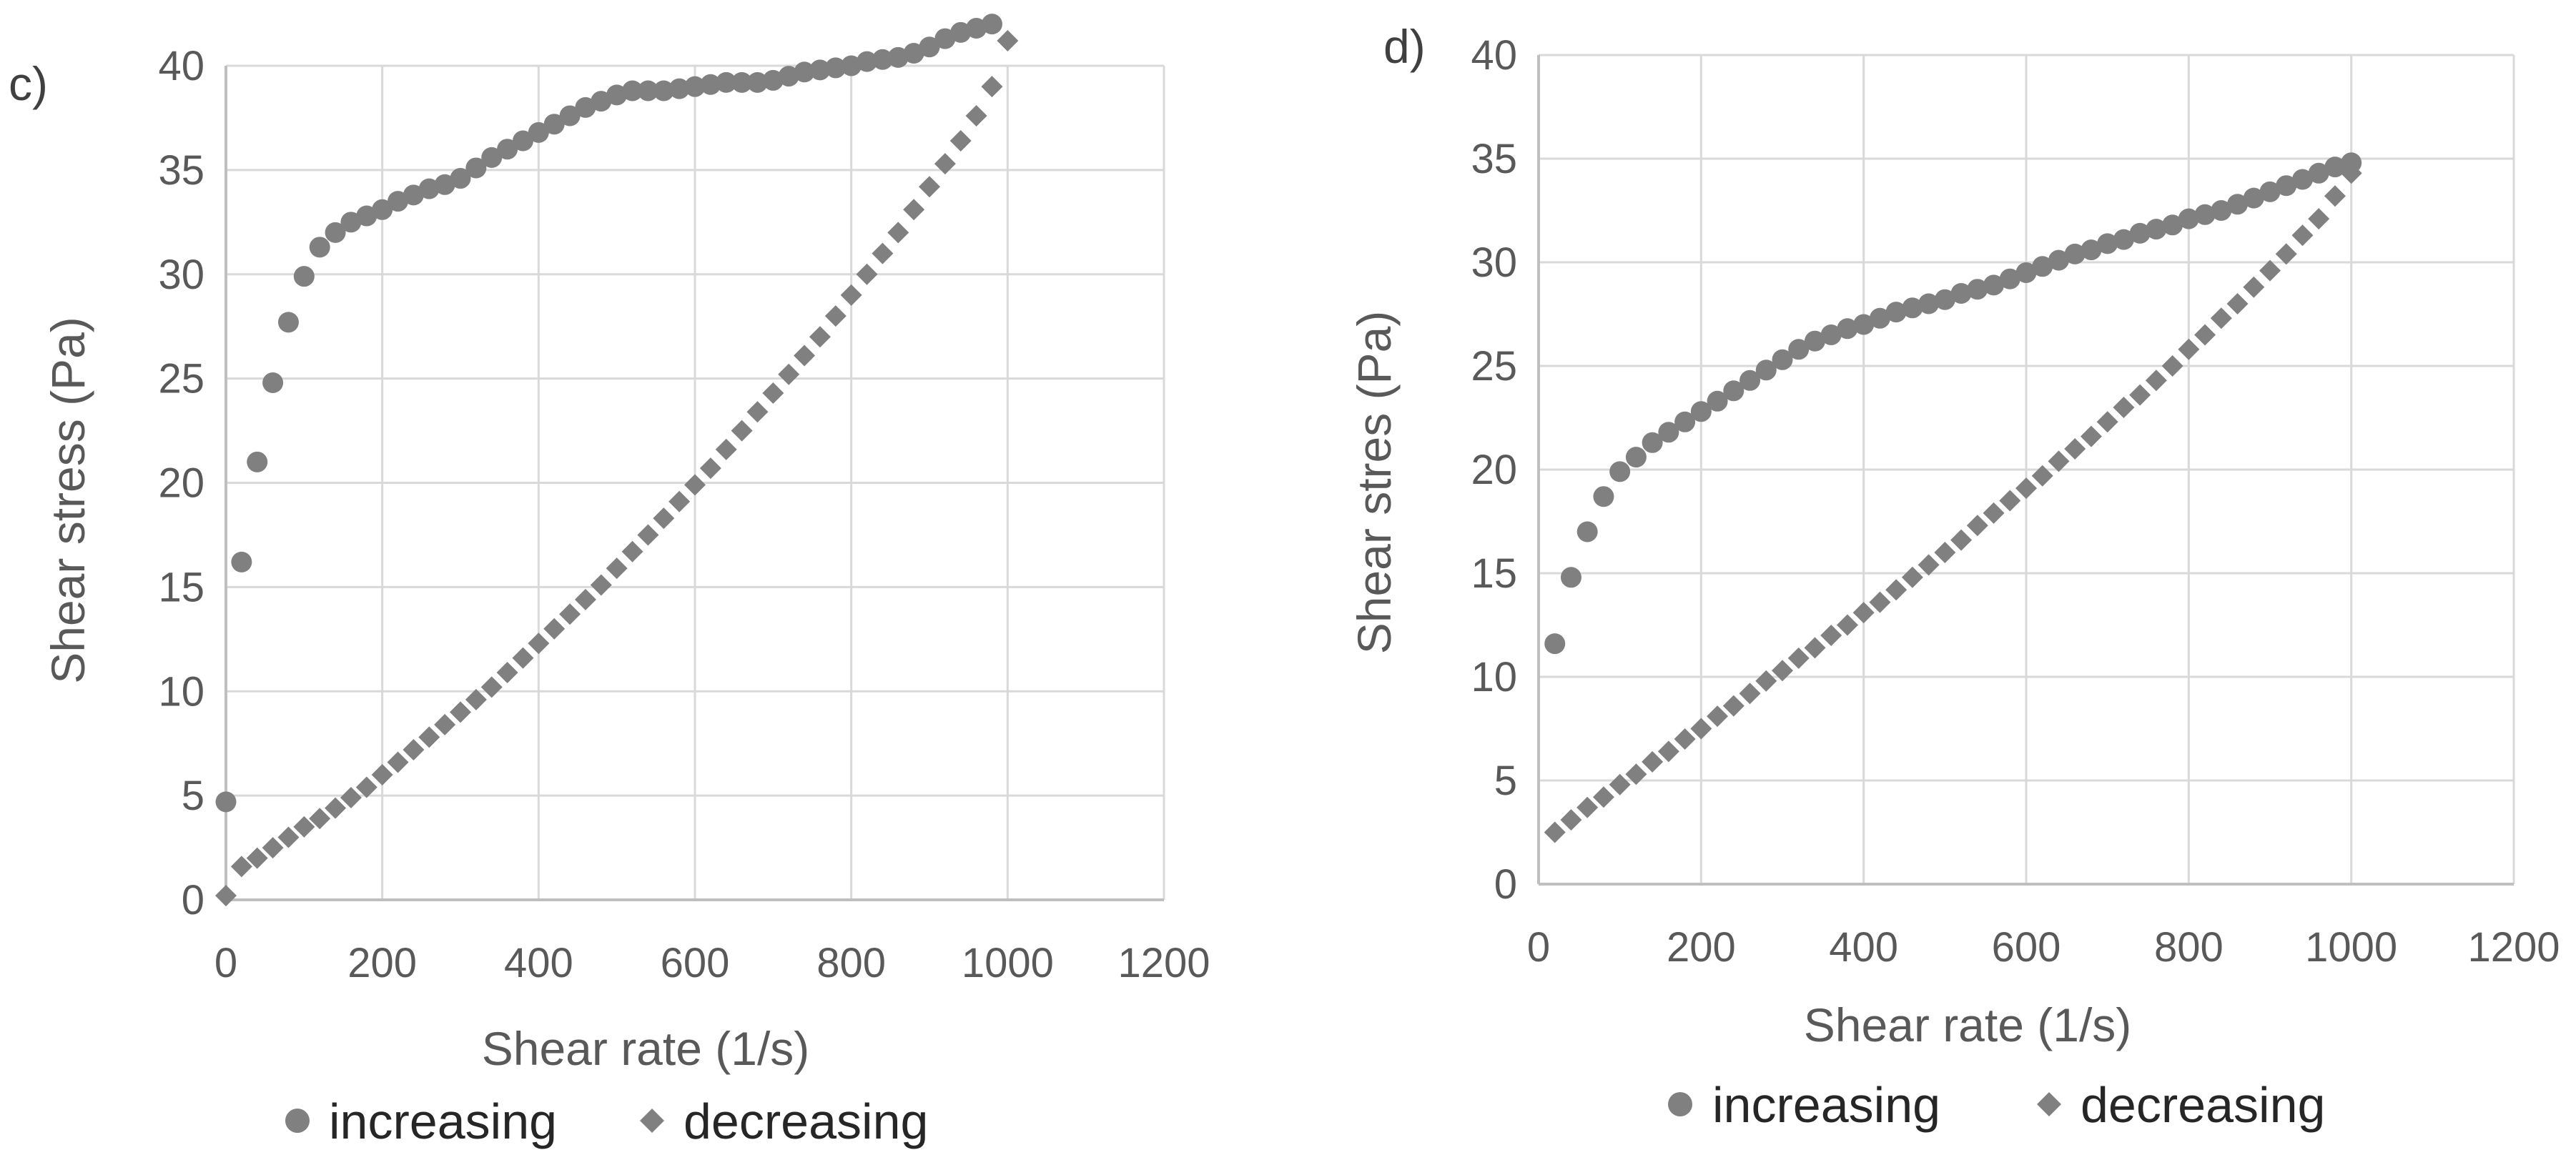 Image resolution: width=2576 pixels, height=1160 pixels. Describe the element at coordinates (1702, 947) in the screenshot. I see `x-tick-label: 200` at that location.